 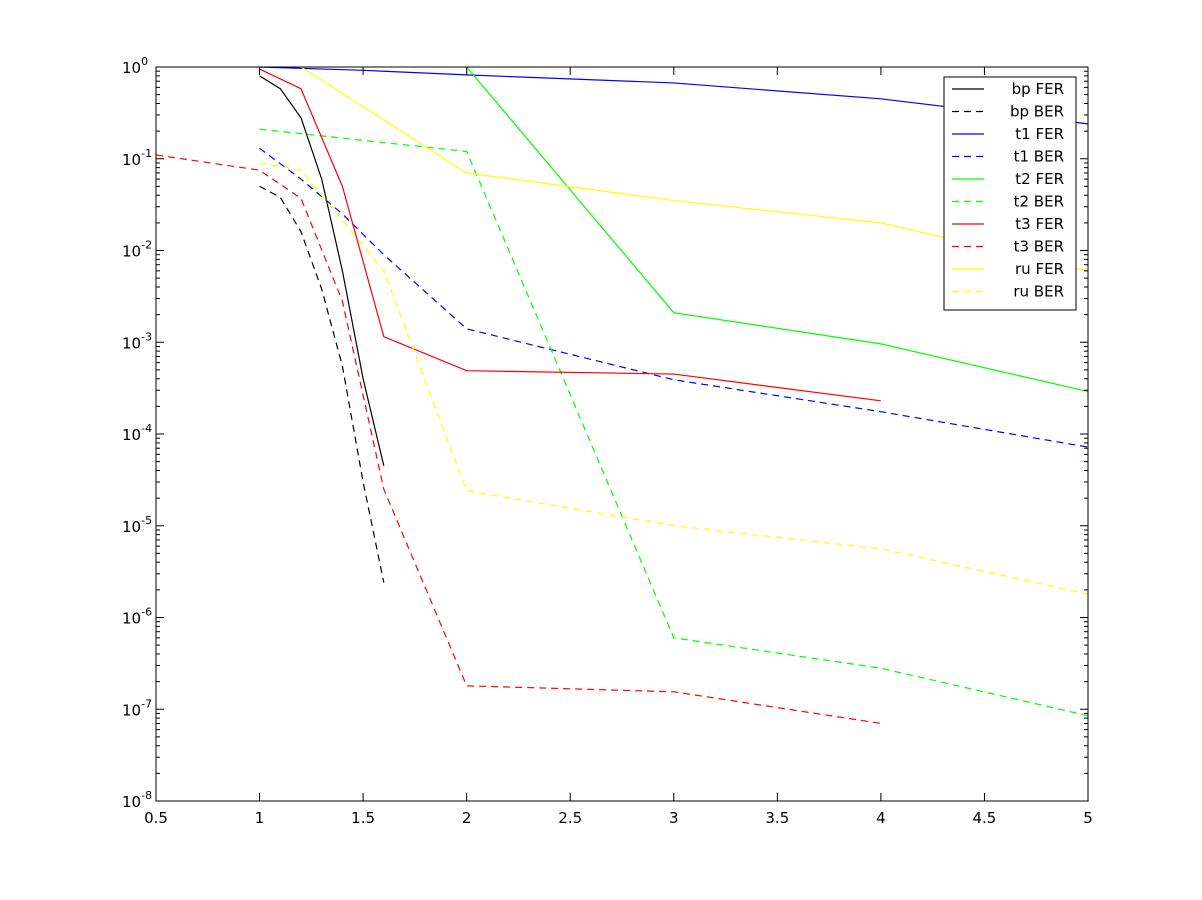 What do you see at coordinates (1039, 202) in the screenshot?
I see `legend-label: t2 BER` at bounding box center [1039, 202].